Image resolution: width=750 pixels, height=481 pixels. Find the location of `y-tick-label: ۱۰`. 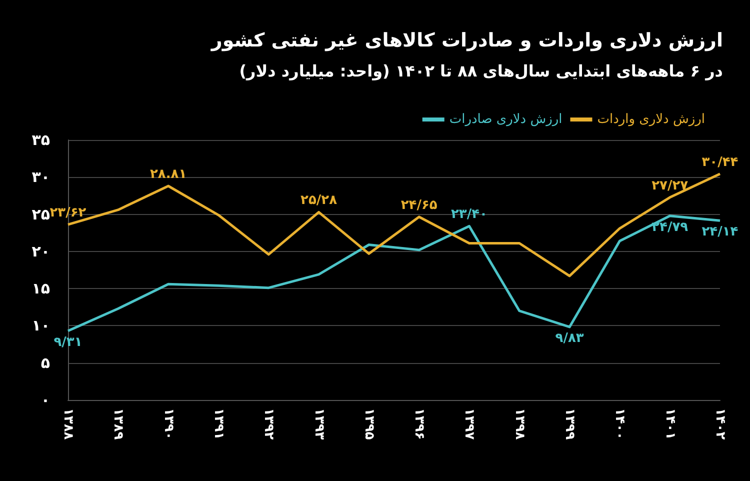

y-tick-label: ۱۰ is located at coordinates (41, 325).